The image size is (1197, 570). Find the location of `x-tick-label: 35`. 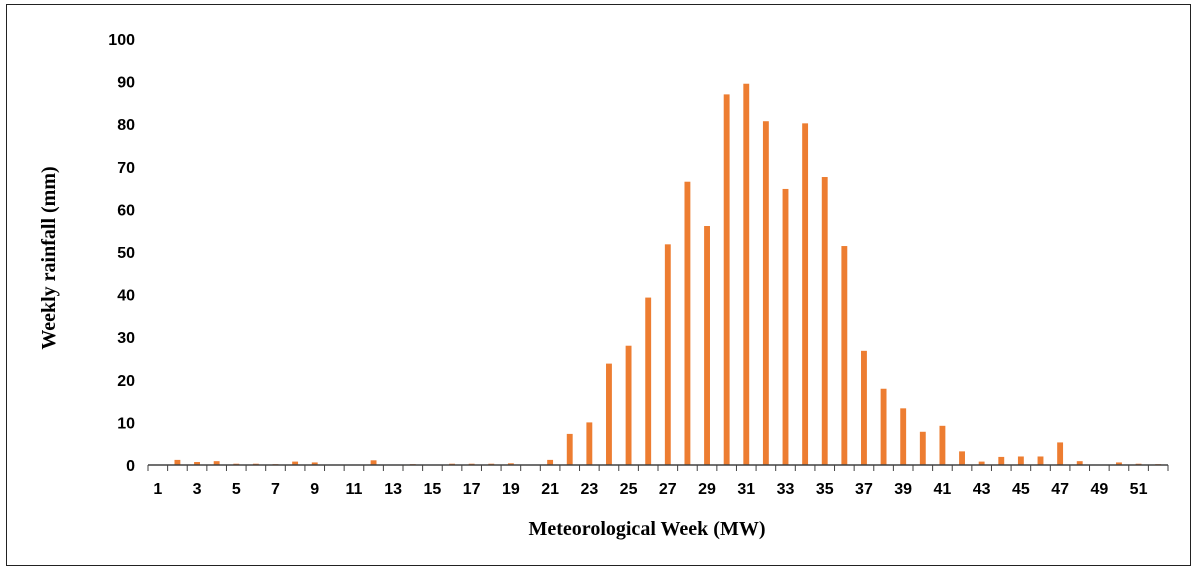

x-tick-label: 35 is located at coordinates (825, 489).